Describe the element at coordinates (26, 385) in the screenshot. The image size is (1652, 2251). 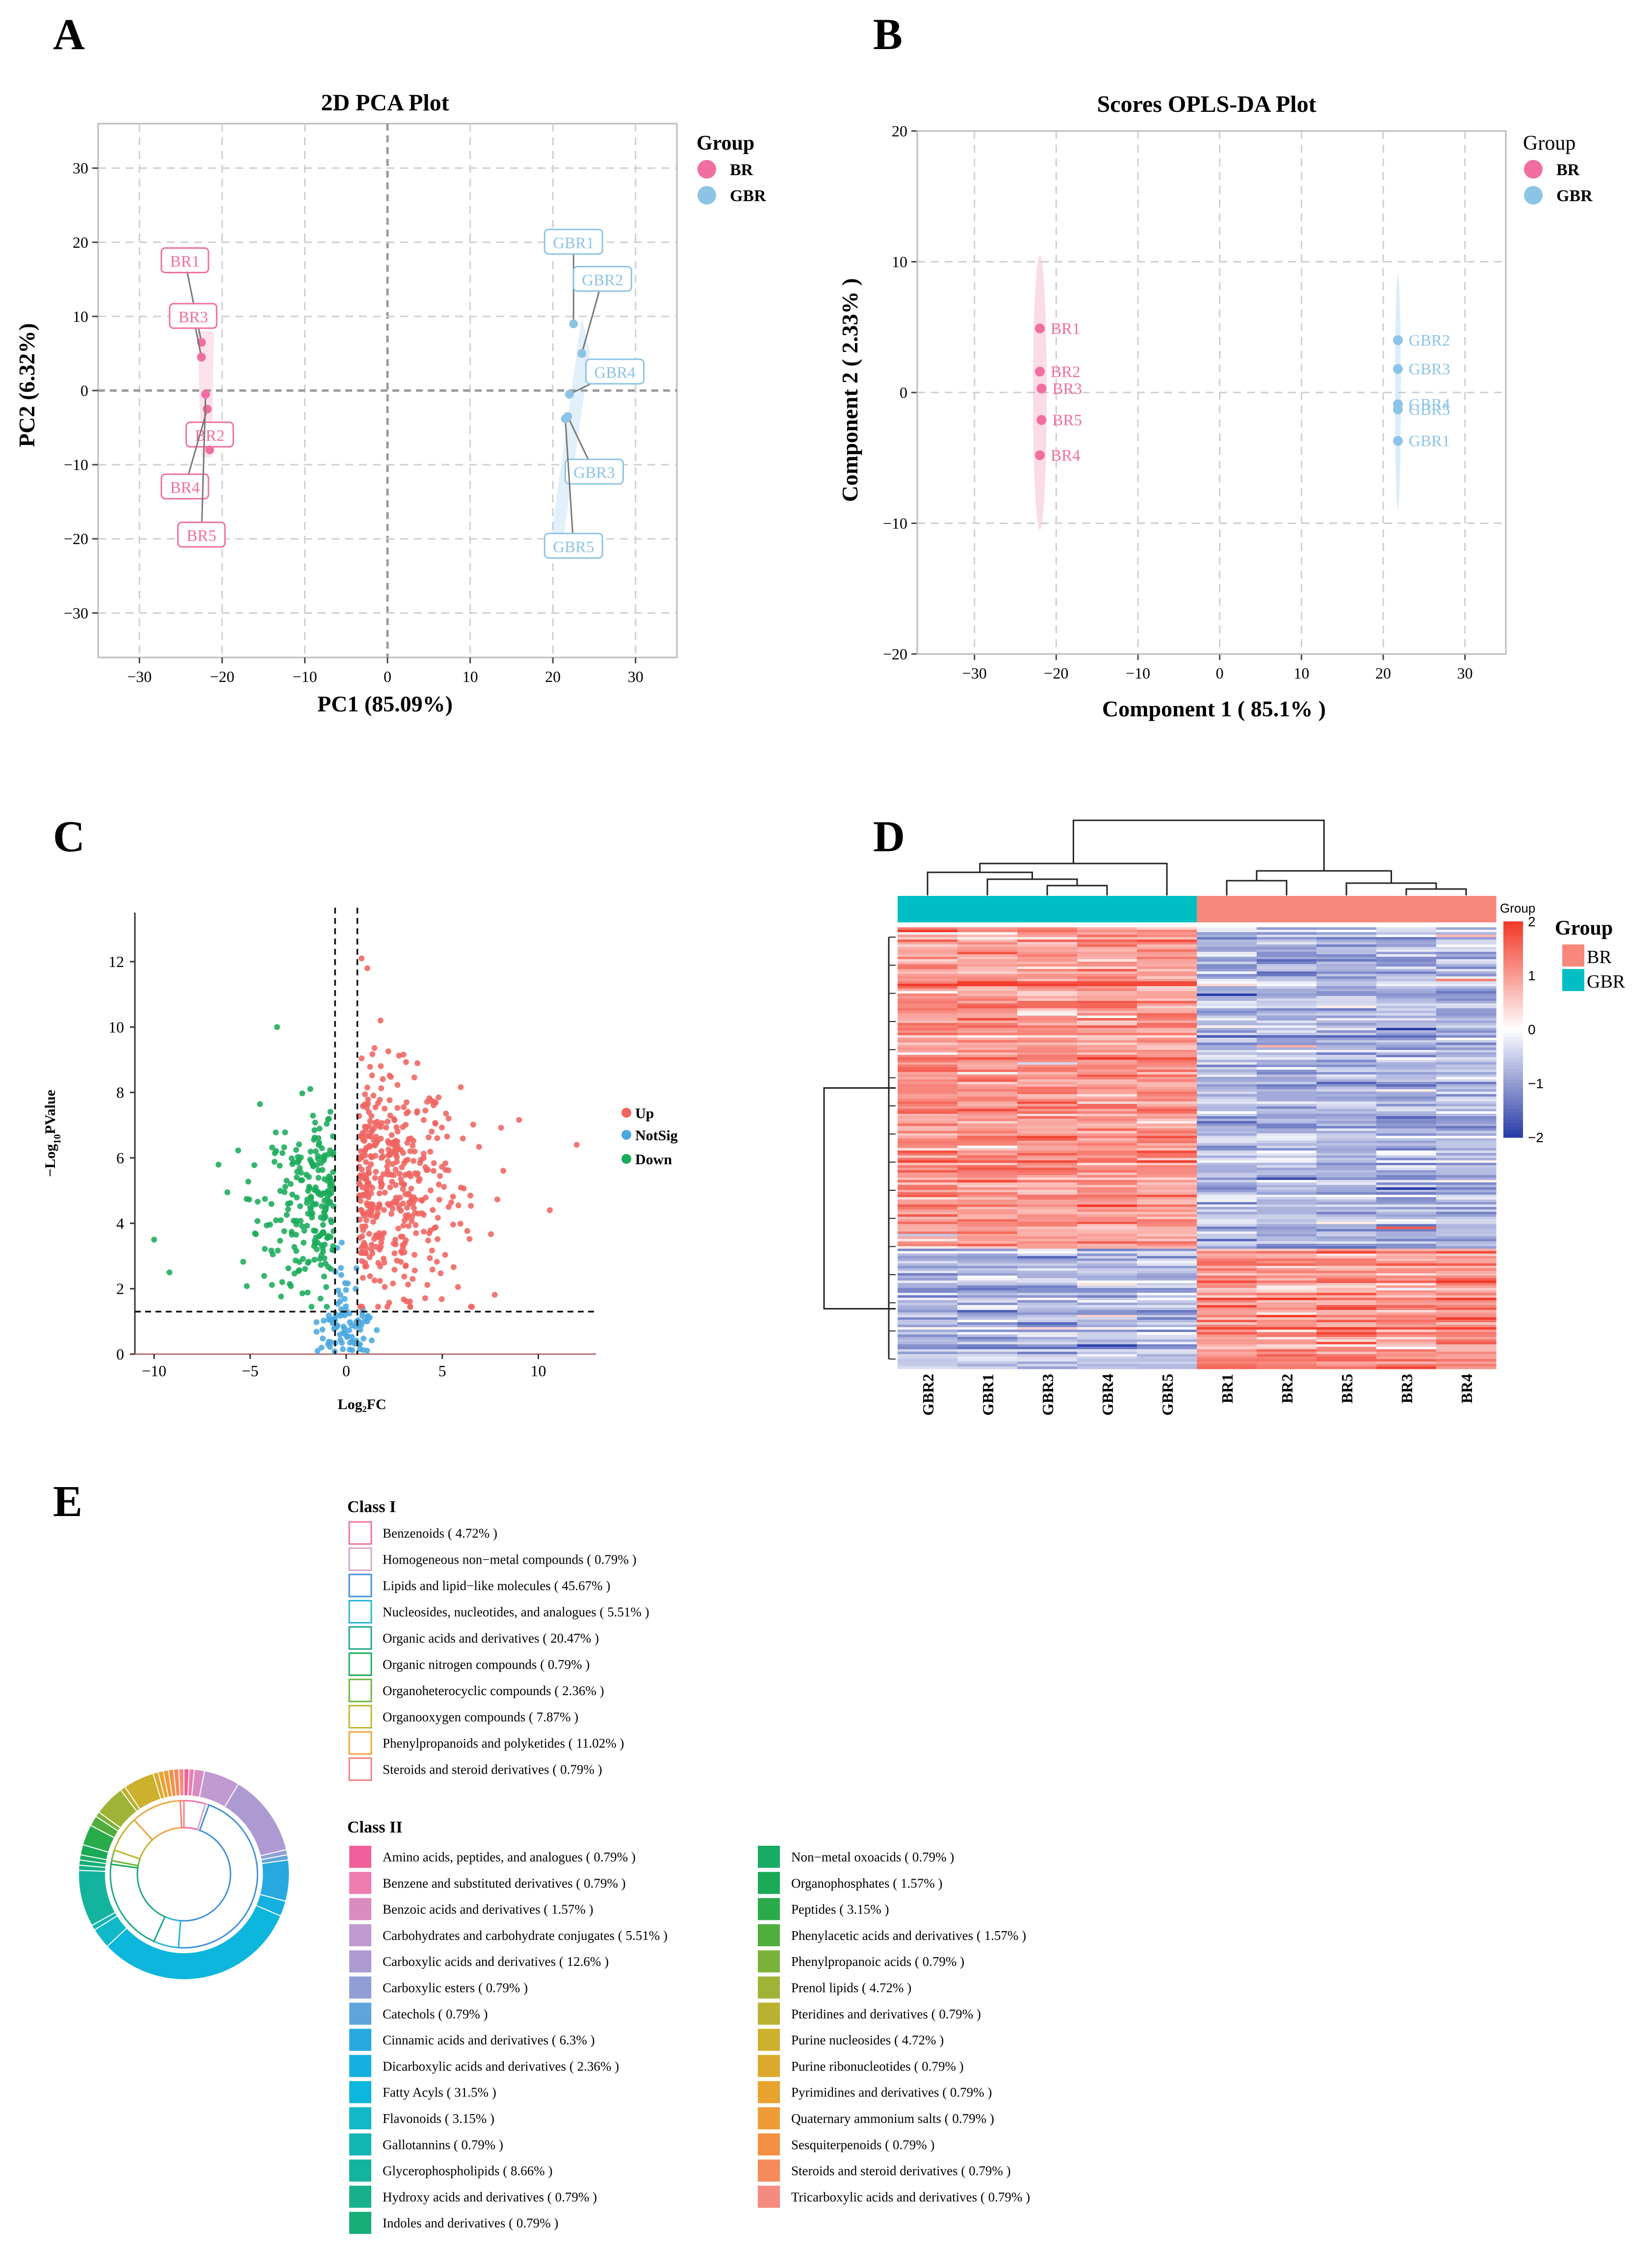
I see `pca-ylabel: PC2 (6.32%)` at that location.